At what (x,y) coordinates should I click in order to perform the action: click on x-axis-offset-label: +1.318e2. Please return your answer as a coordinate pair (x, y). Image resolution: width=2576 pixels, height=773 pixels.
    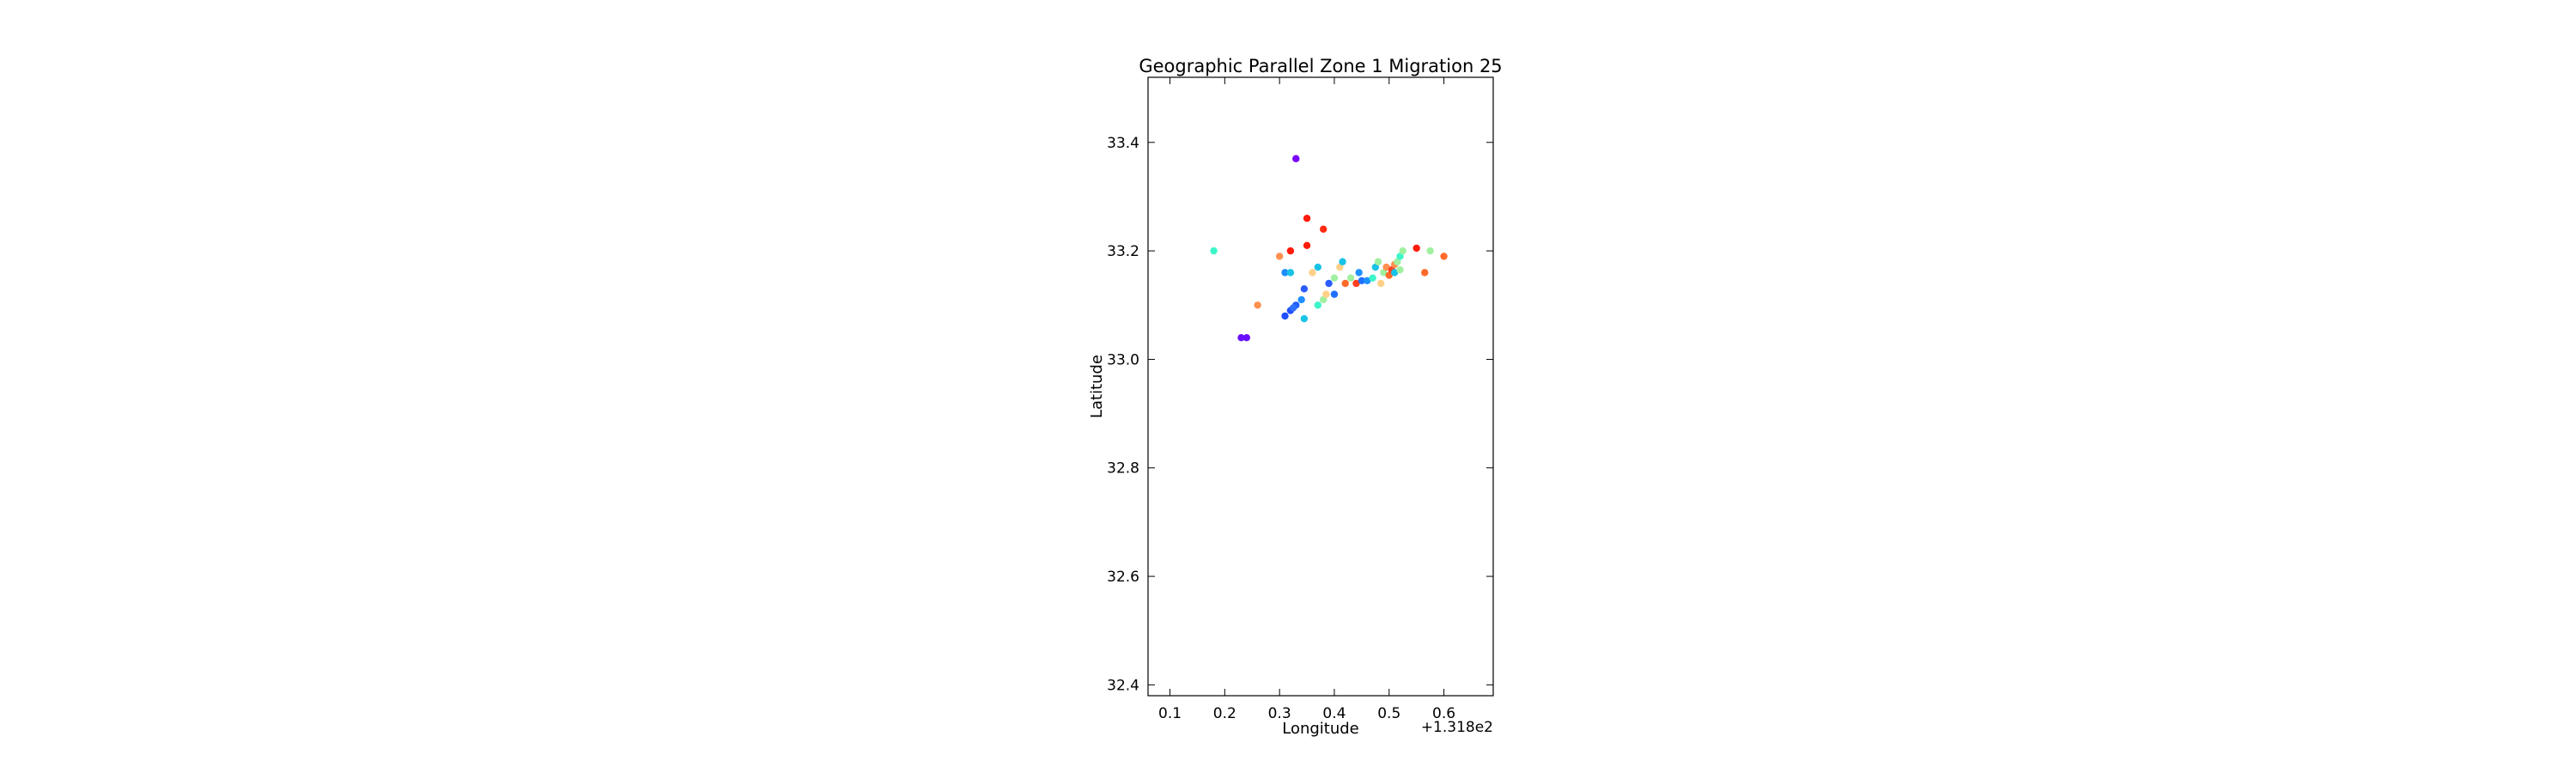
    Looking at the image, I should click on (1457, 727).